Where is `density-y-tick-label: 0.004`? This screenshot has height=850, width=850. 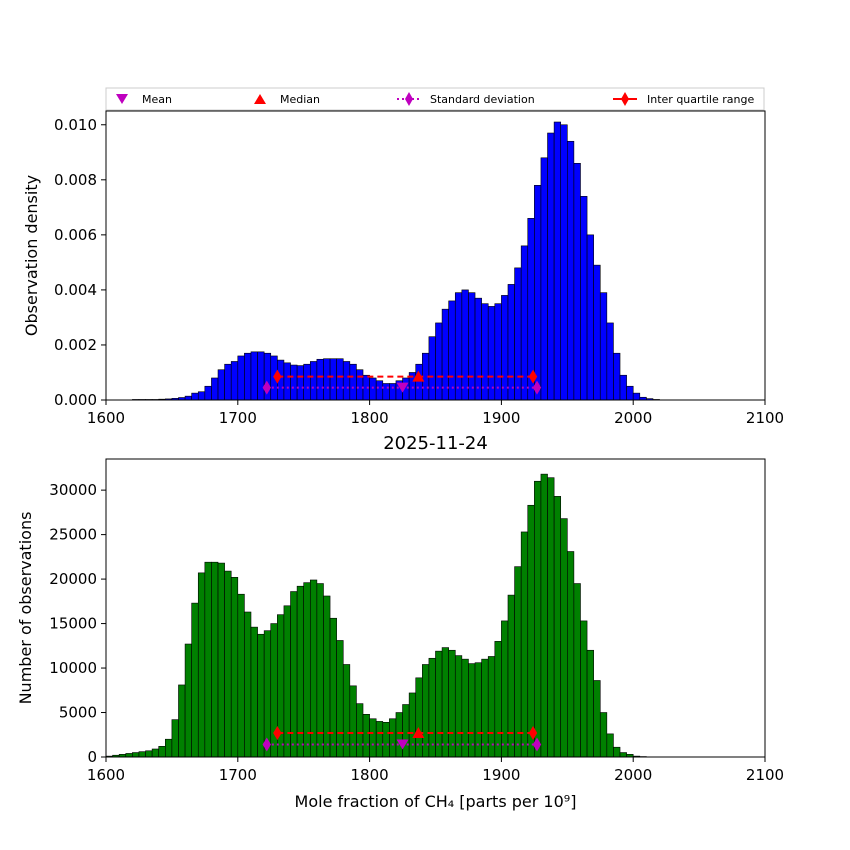 density-y-tick-label: 0.004 is located at coordinates (75, 290).